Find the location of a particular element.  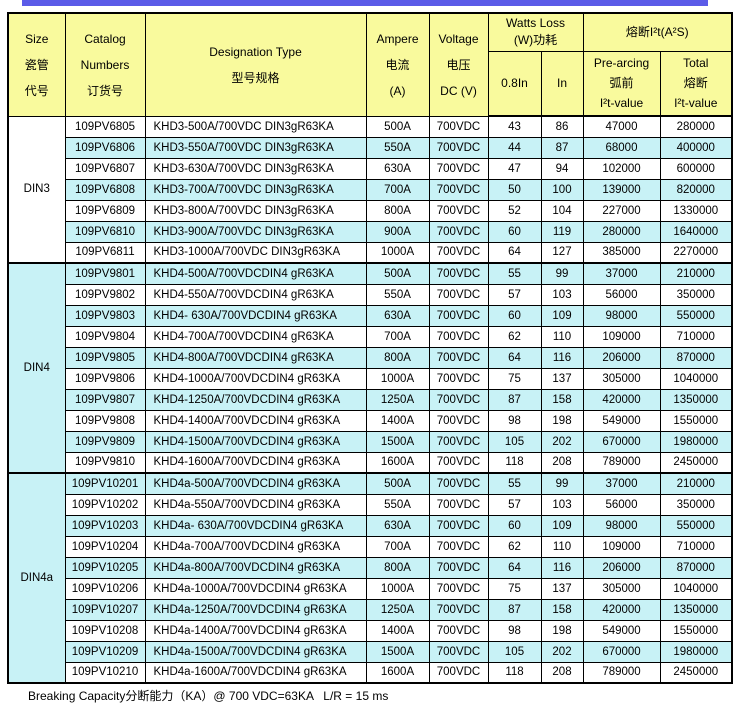

total-cell: 400000 is located at coordinates (696, 147).